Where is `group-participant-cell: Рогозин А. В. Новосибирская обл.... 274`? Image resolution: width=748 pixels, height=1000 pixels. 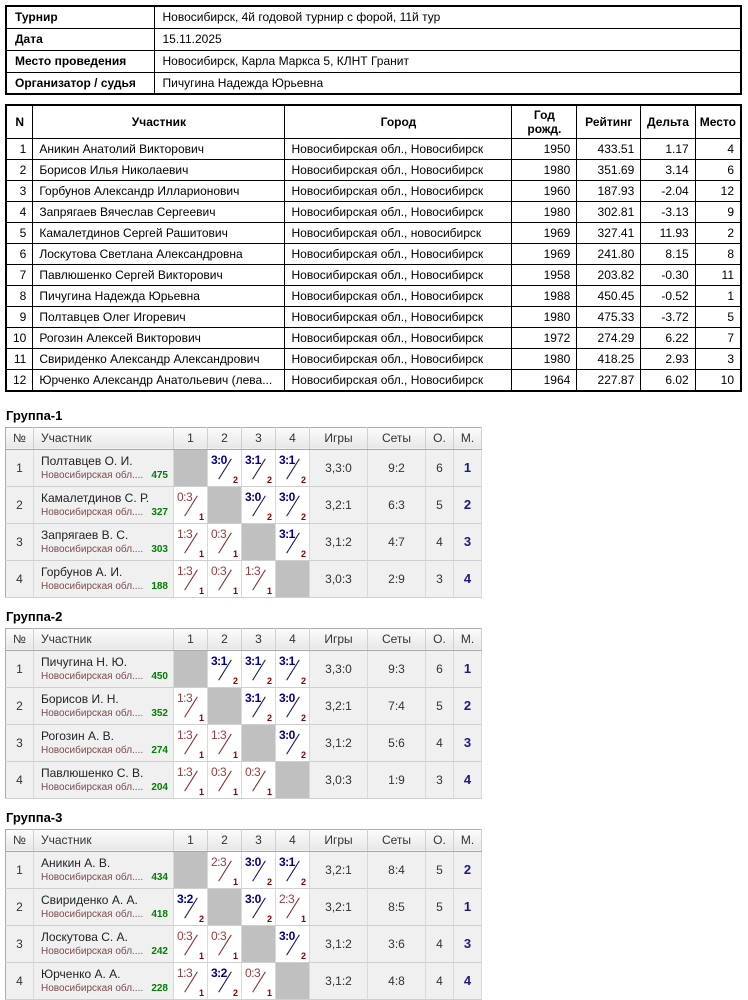
group-participant-cell: Рогозин А. В. Новосибирская обл.... 274 is located at coordinates (103, 743).